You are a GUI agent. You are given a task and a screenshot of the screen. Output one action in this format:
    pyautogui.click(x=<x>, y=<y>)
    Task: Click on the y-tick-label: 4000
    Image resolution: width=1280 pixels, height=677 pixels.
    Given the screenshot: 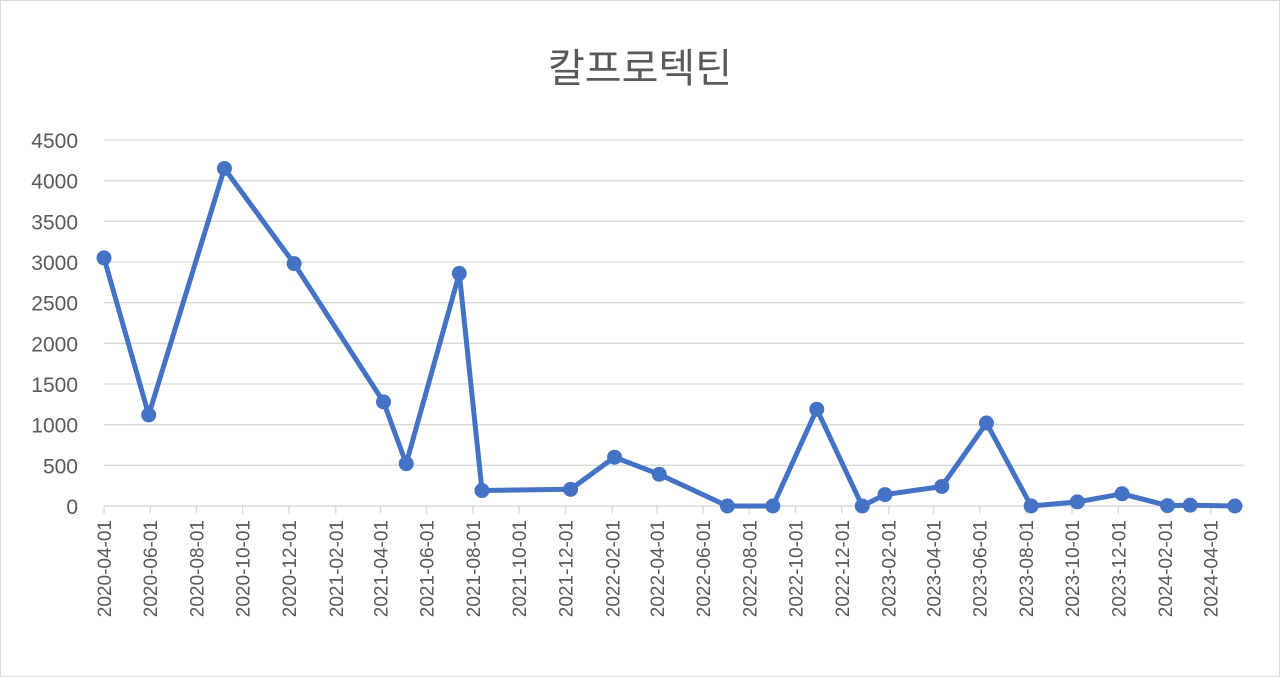 What is the action you would take?
    pyautogui.click(x=54, y=182)
    